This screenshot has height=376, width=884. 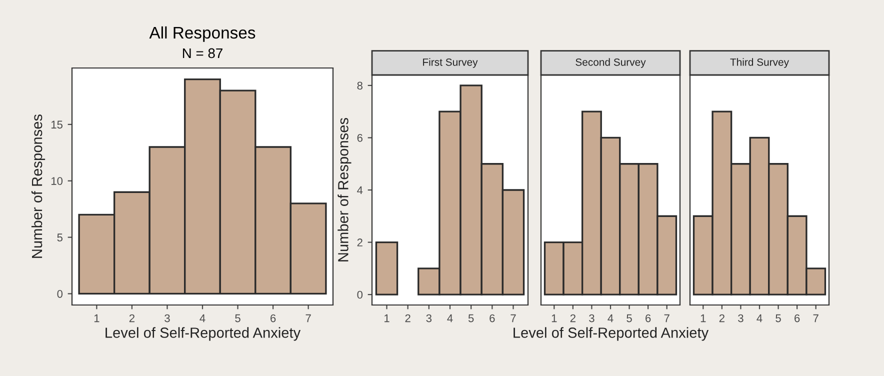 What do you see at coordinates (359, 242) in the screenshot?
I see `y-tick-label: 2` at bounding box center [359, 242].